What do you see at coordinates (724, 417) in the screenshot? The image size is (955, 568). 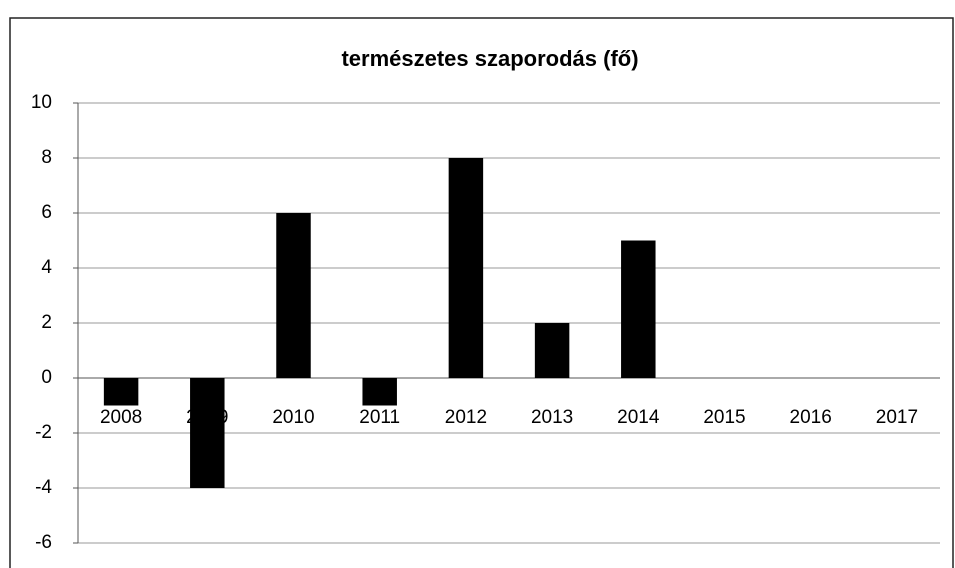 I see `x-tick-label: 2015` at bounding box center [724, 417].